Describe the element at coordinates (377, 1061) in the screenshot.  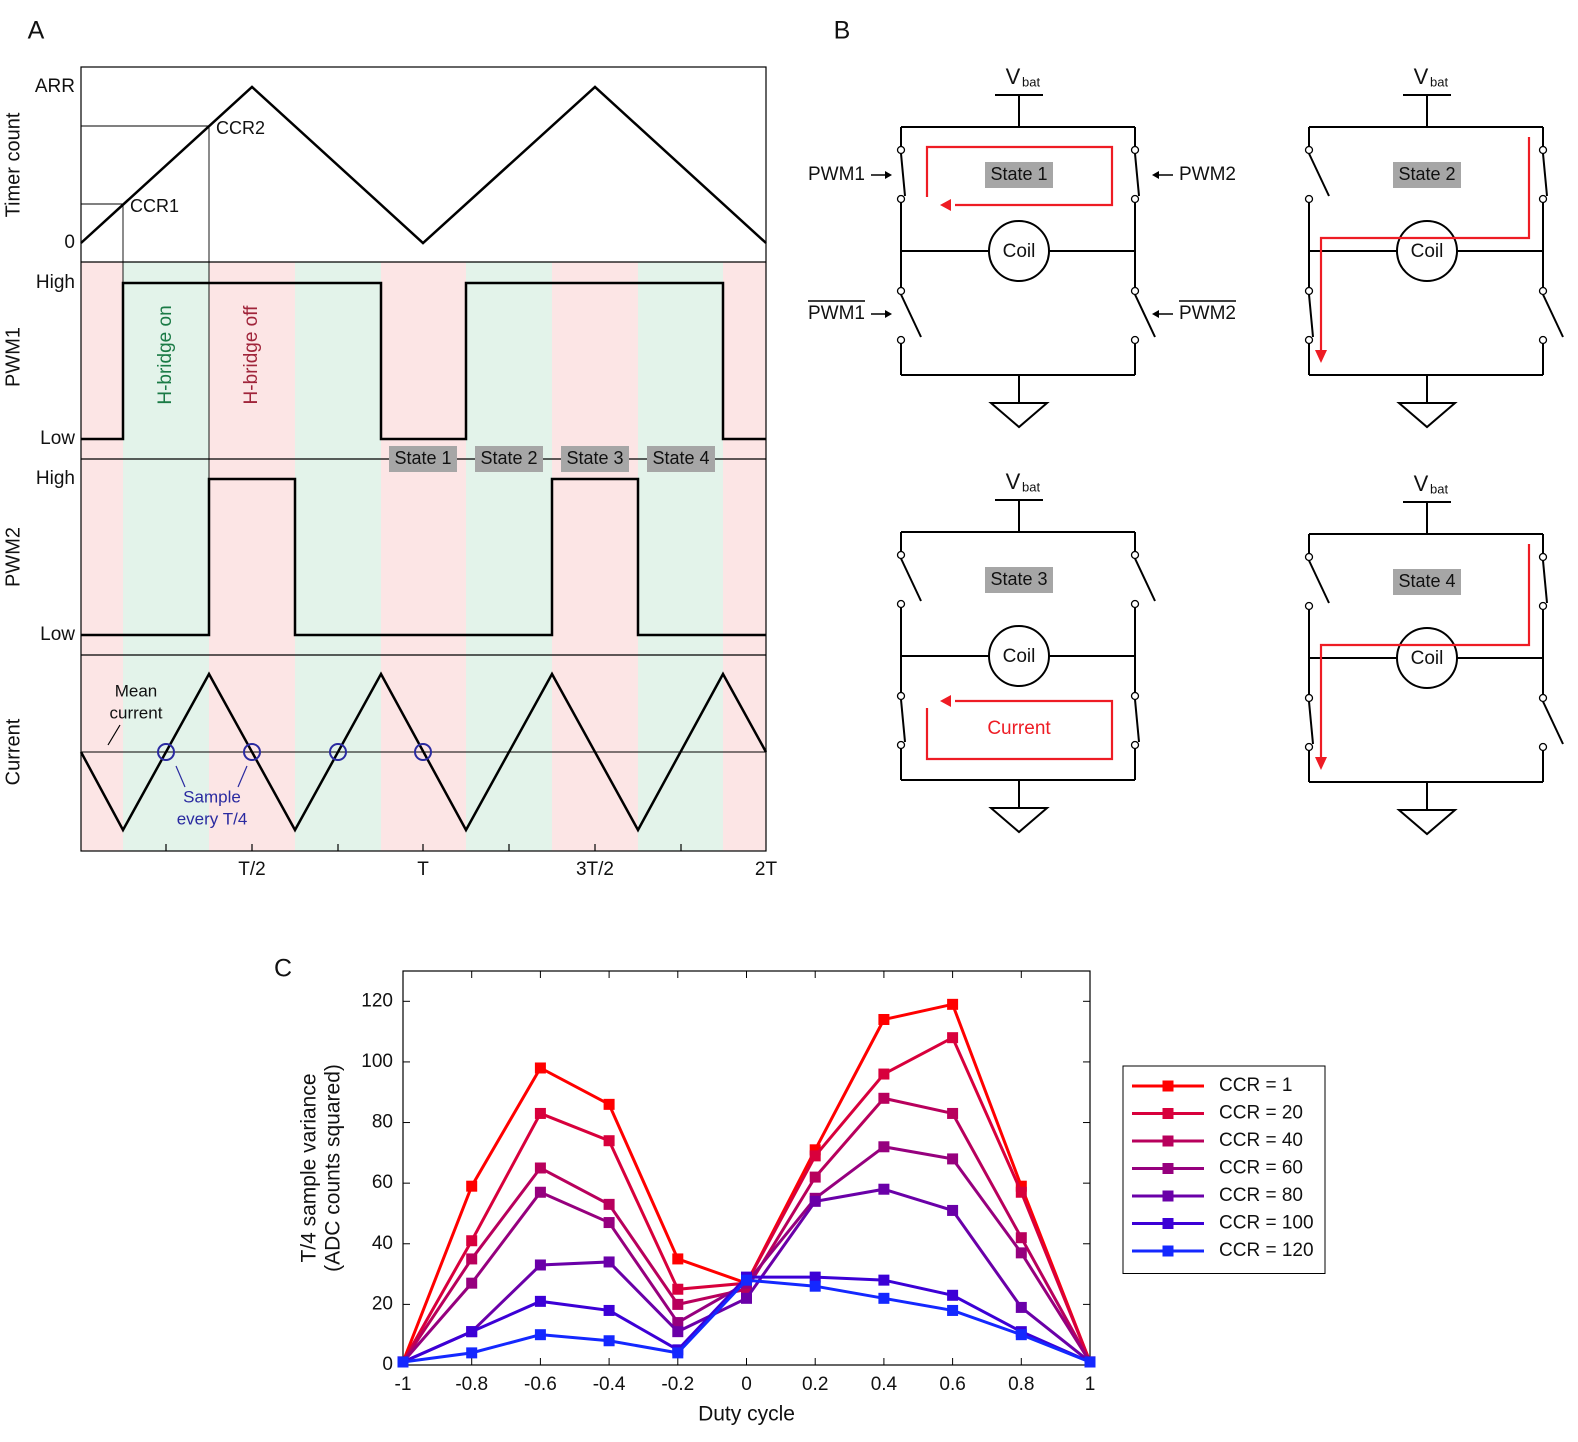
I see `y-tick-label: 100` at that location.